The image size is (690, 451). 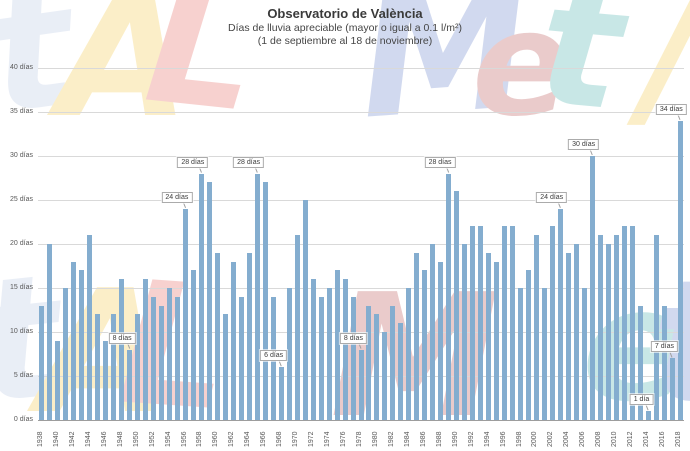 What do you see at coordinates (40, 439) in the screenshot?
I see `x-axis-tick-label: 1938` at bounding box center [40, 439].